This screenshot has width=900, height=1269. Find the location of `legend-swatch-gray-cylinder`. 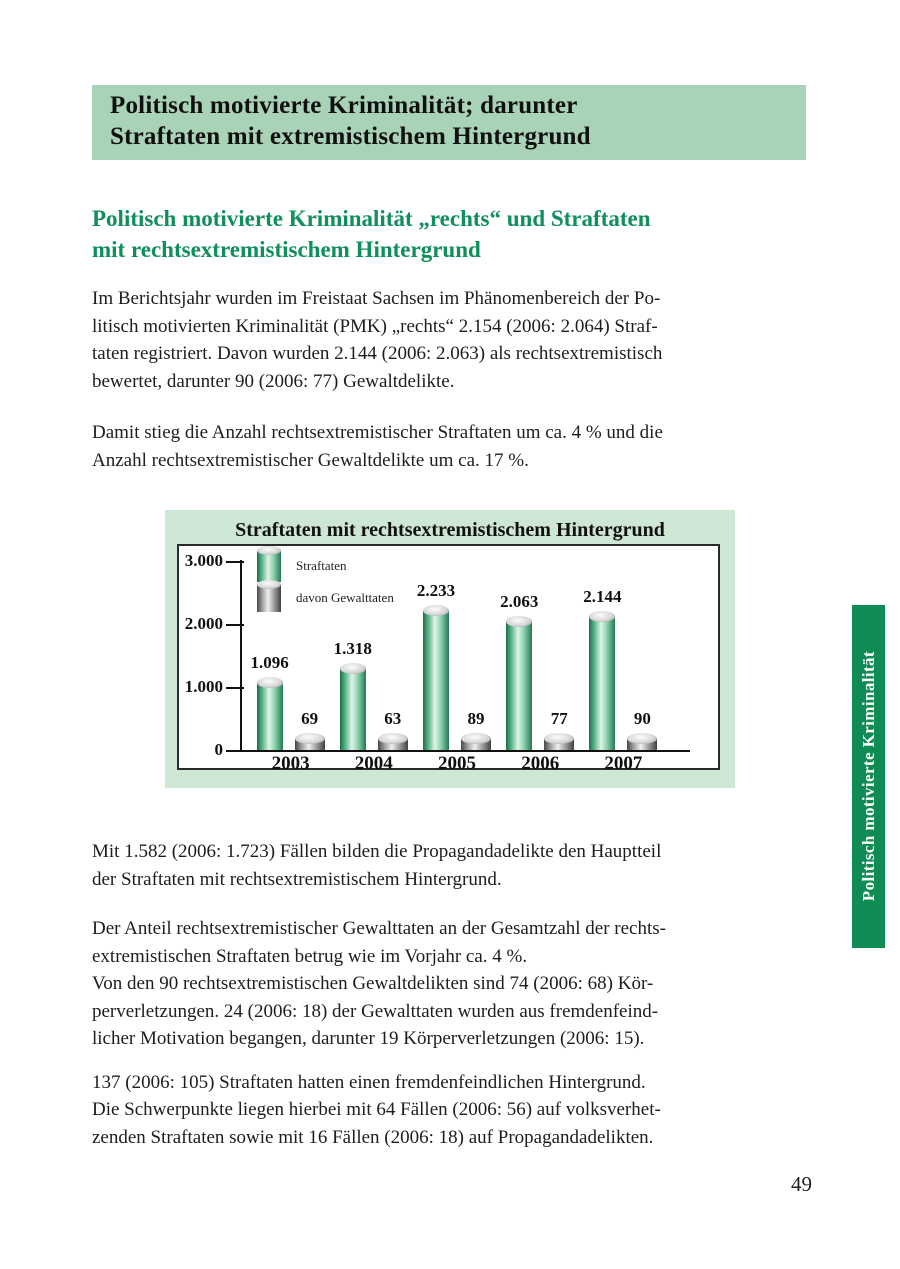

legend-swatch-gray-cylinder is located at coordinates (269, 596).